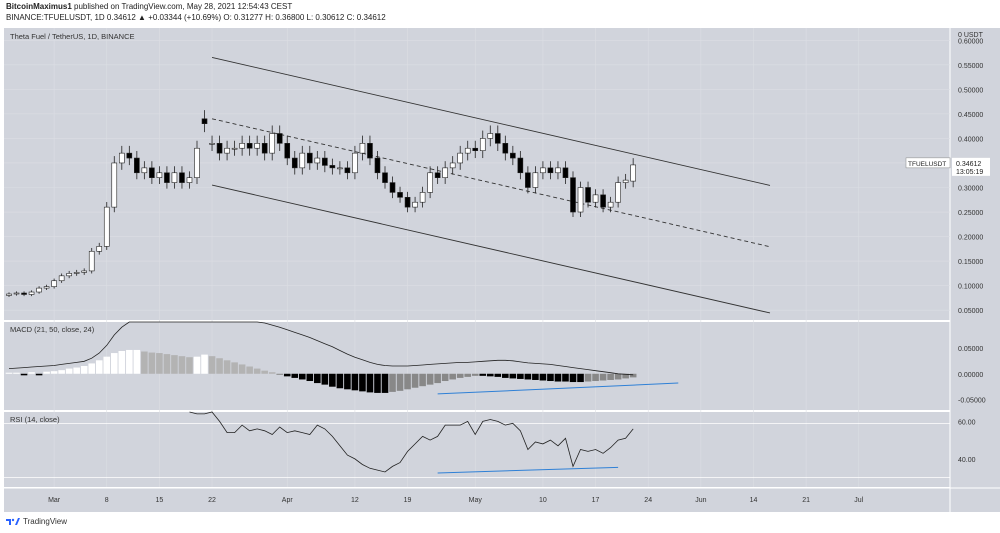  I want to click on price-tick-label: 0.60000, so click(970, 41).